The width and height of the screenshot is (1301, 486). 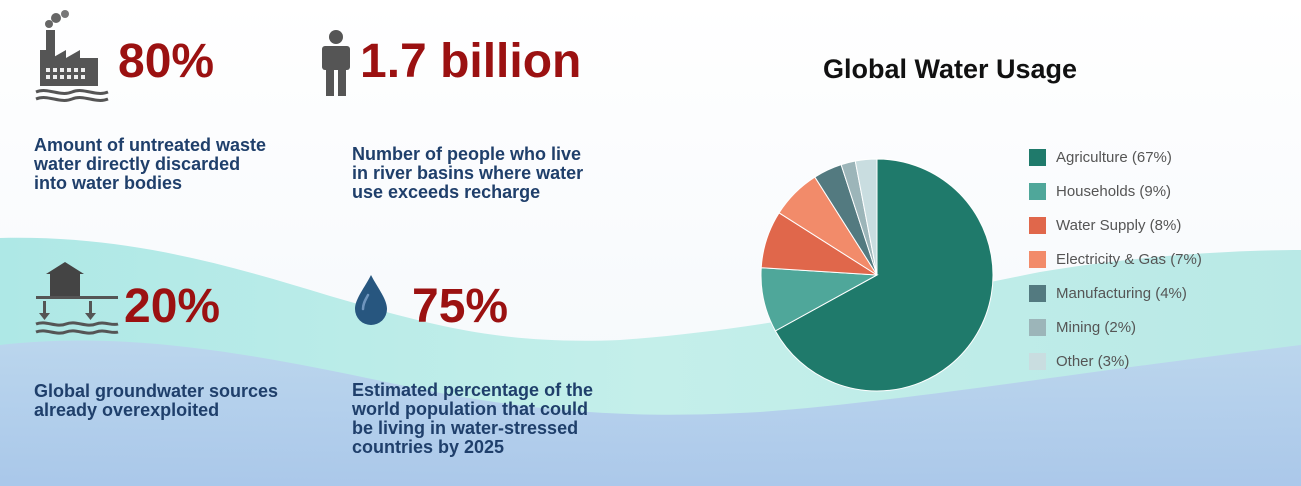 I want to click on stat-value-untreated-wastewater: 80%, so click(x=166, y=61).